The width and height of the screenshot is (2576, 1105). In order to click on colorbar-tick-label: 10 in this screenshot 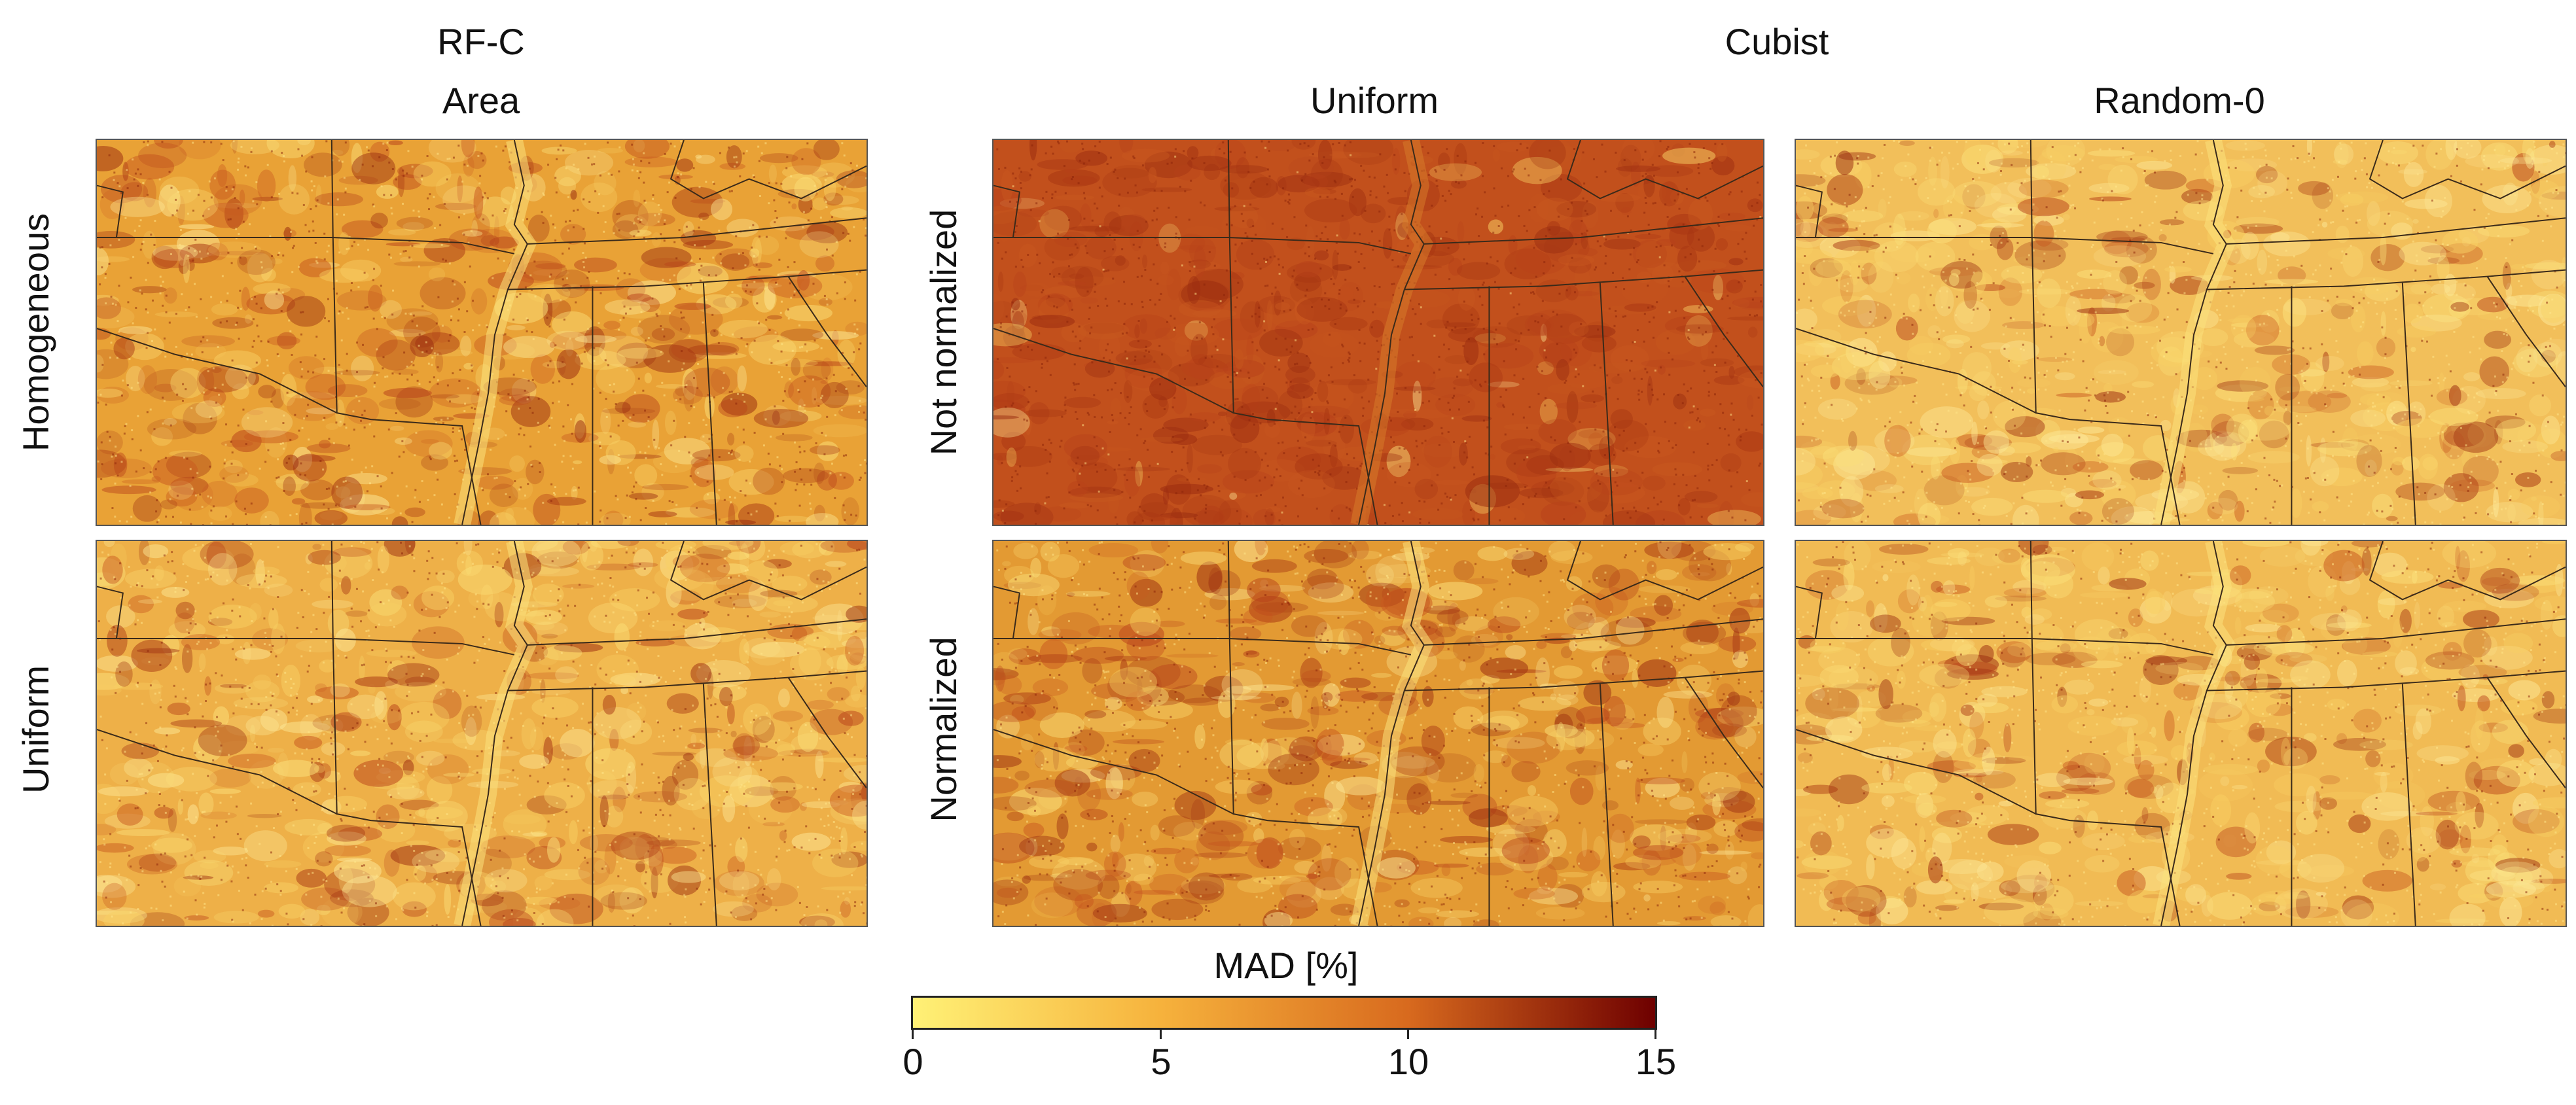, I will do `click(1408, 1061)`.